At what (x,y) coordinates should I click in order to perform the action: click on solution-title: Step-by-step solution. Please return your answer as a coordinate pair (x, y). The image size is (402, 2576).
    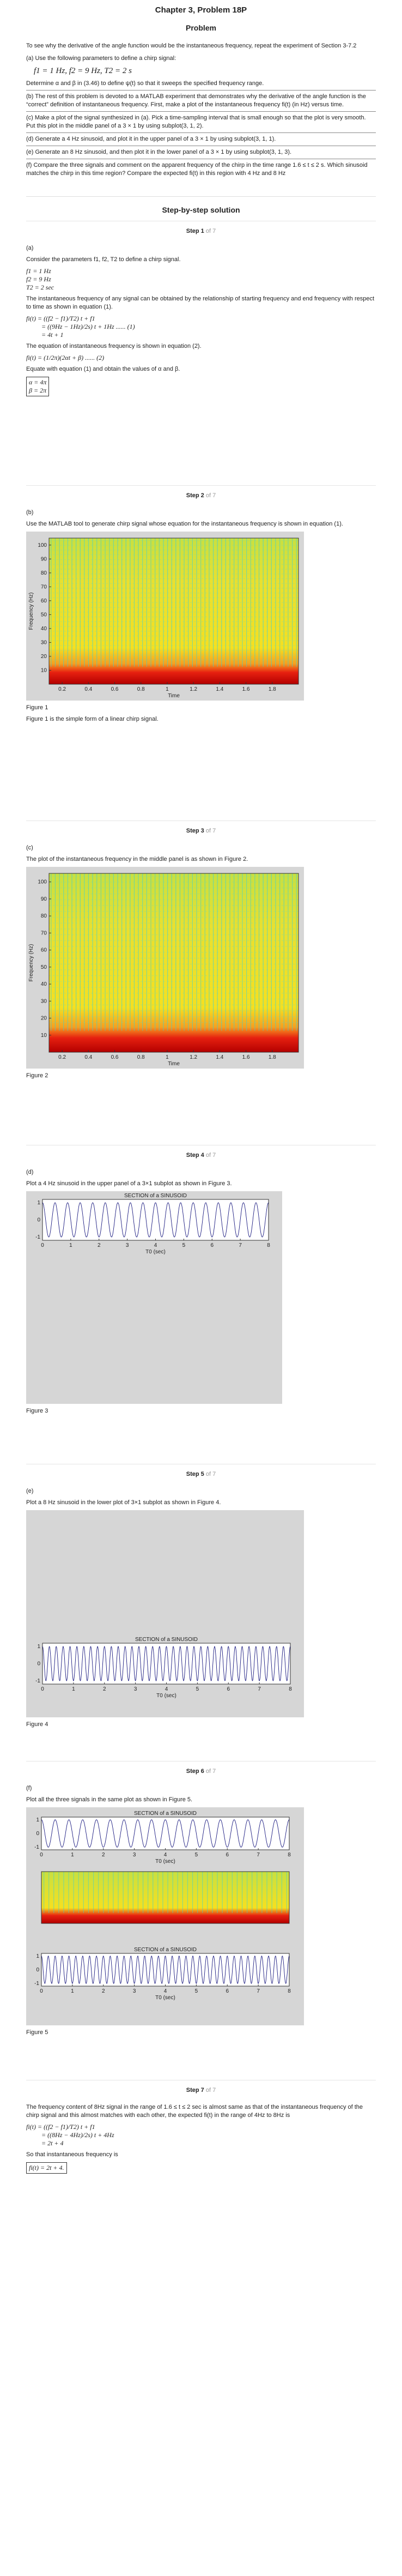
    Looking at the image, I should click on (201, 210).